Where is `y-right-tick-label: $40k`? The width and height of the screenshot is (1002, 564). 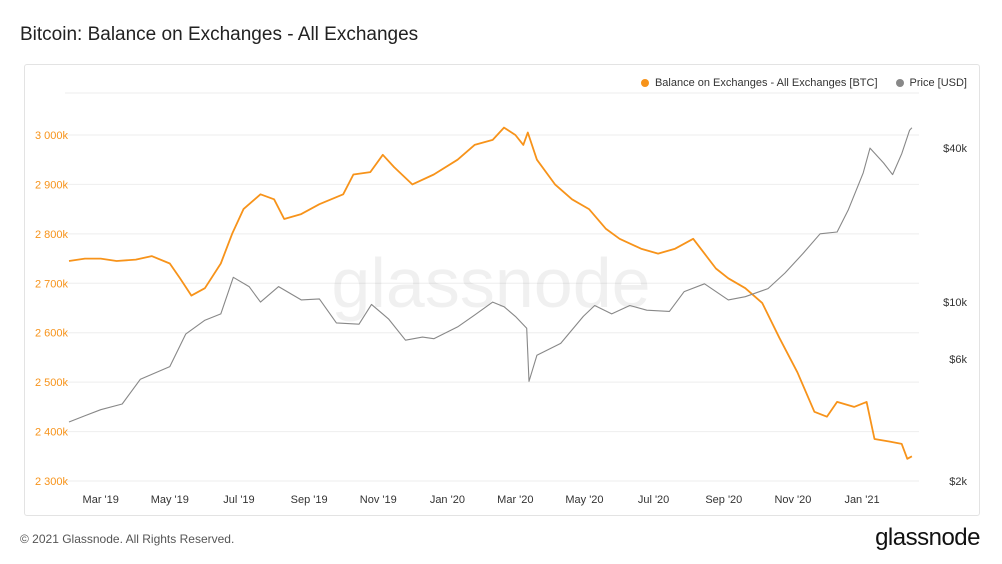
y-right-tick-label: $40k is located at coordinates (955, 149).